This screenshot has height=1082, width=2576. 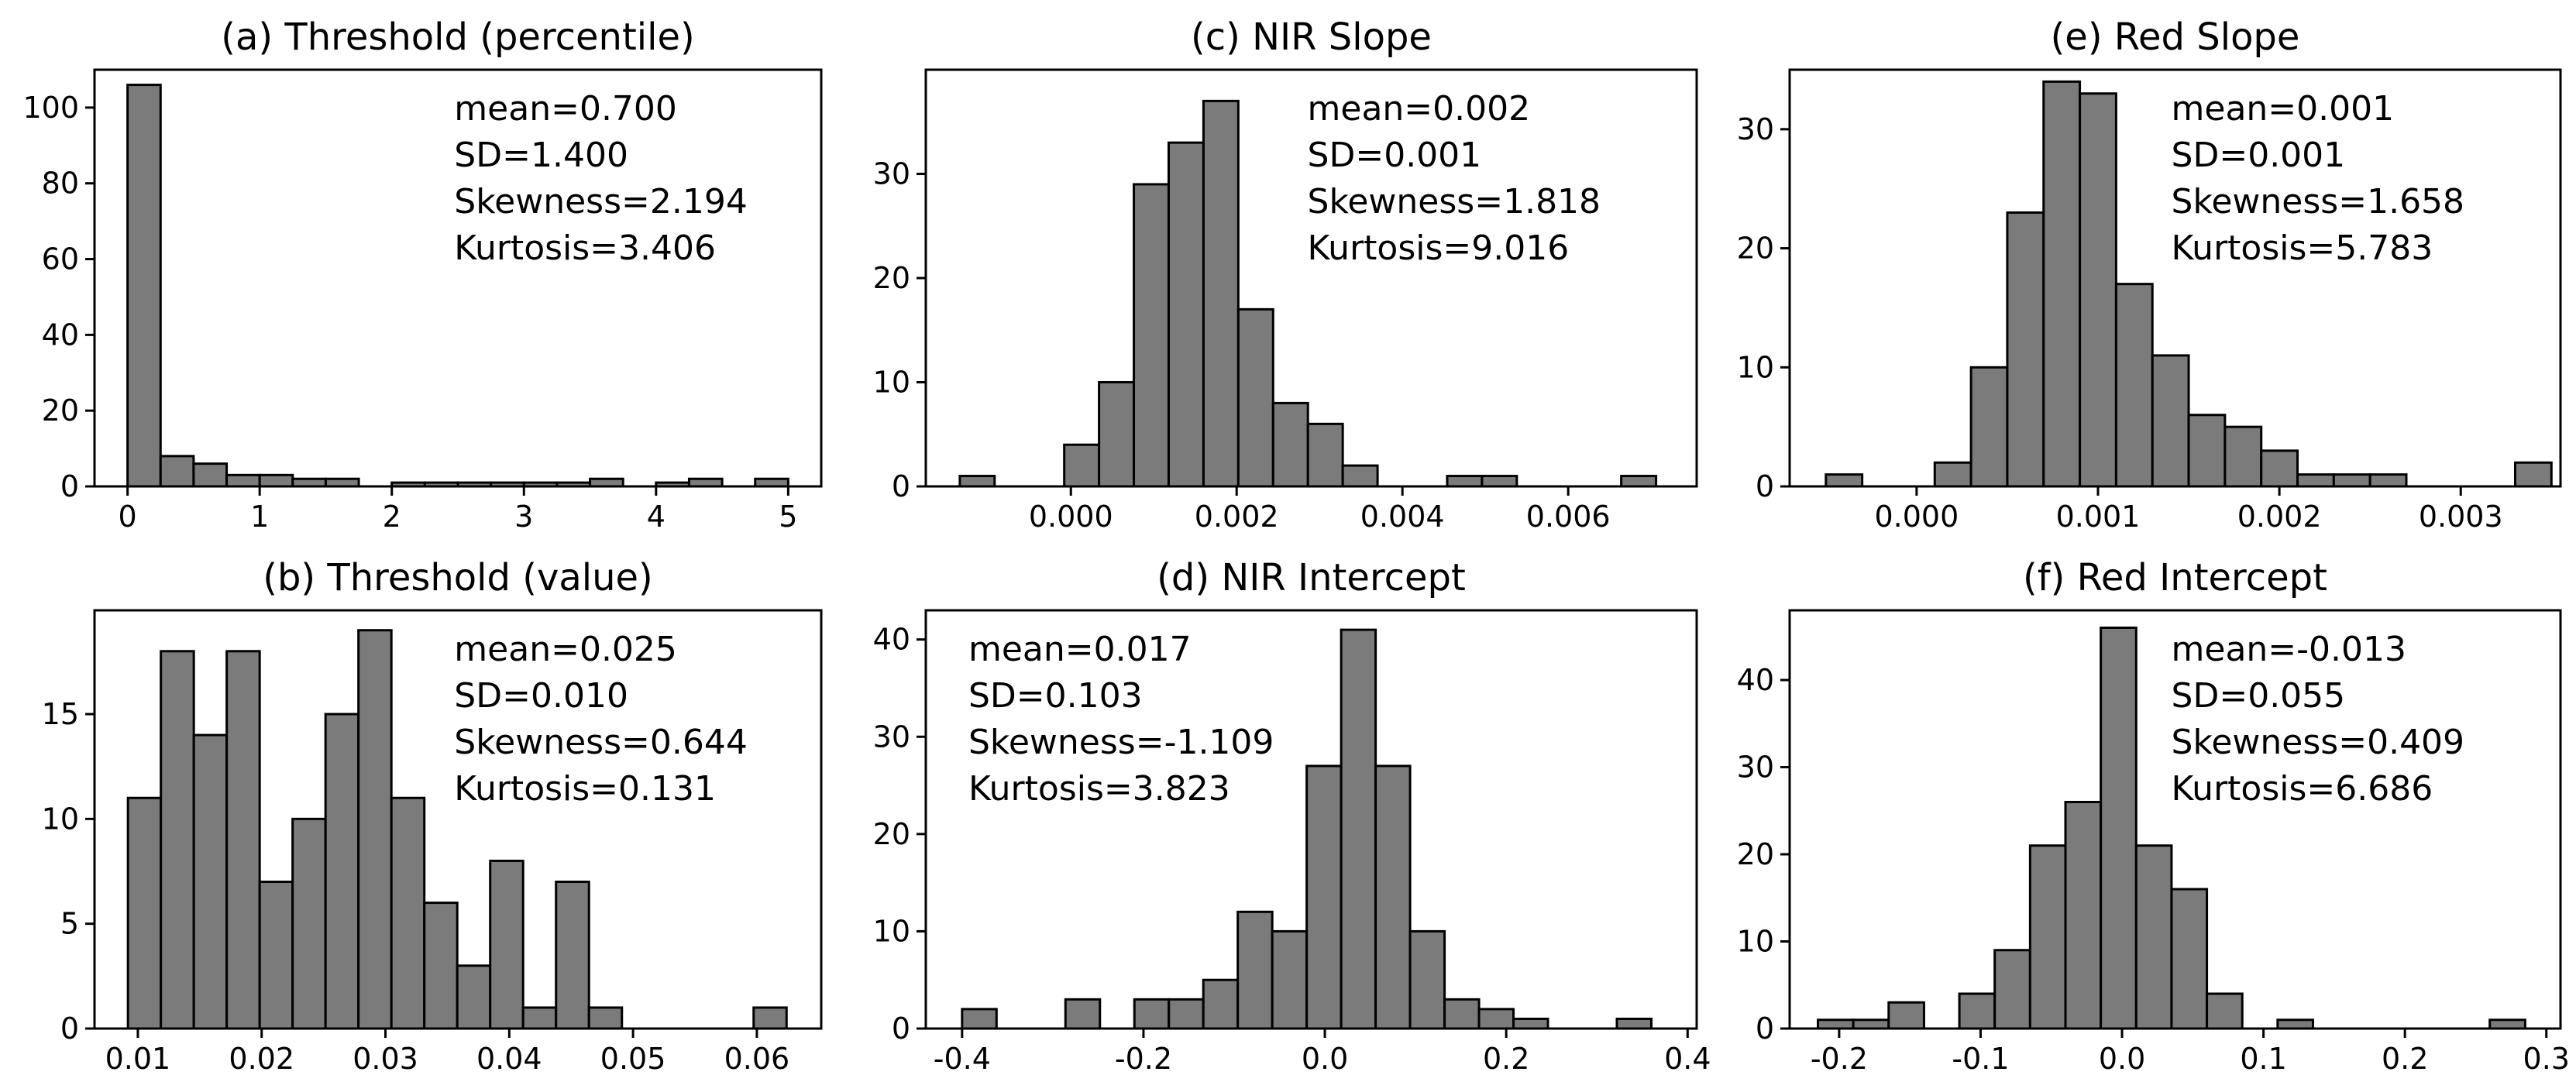 I want to click on y-tick-label: 100, so click(x=50, y=108).